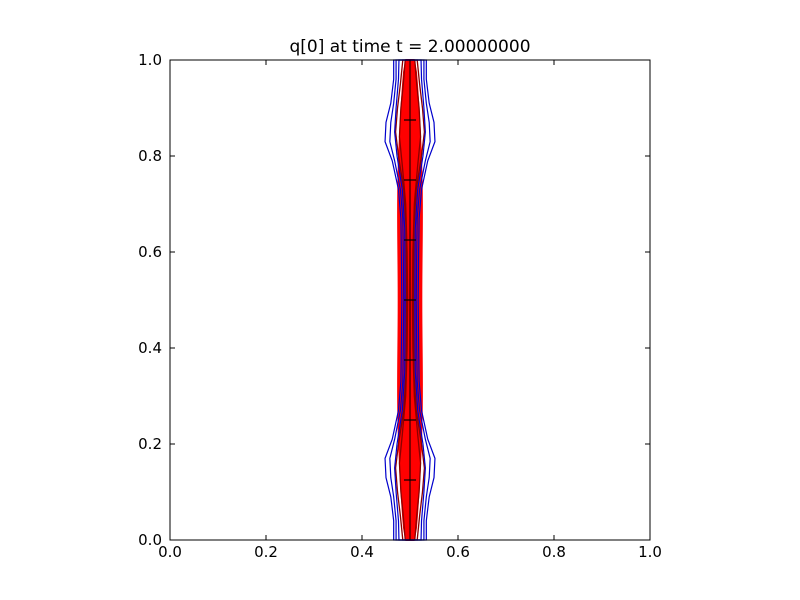 This screenshot has height=600, width=800. What do you see at coordinates (170, 552) in the screenshot?
I see `x-tick-label: 0.0` at bounding box center [170, 552].